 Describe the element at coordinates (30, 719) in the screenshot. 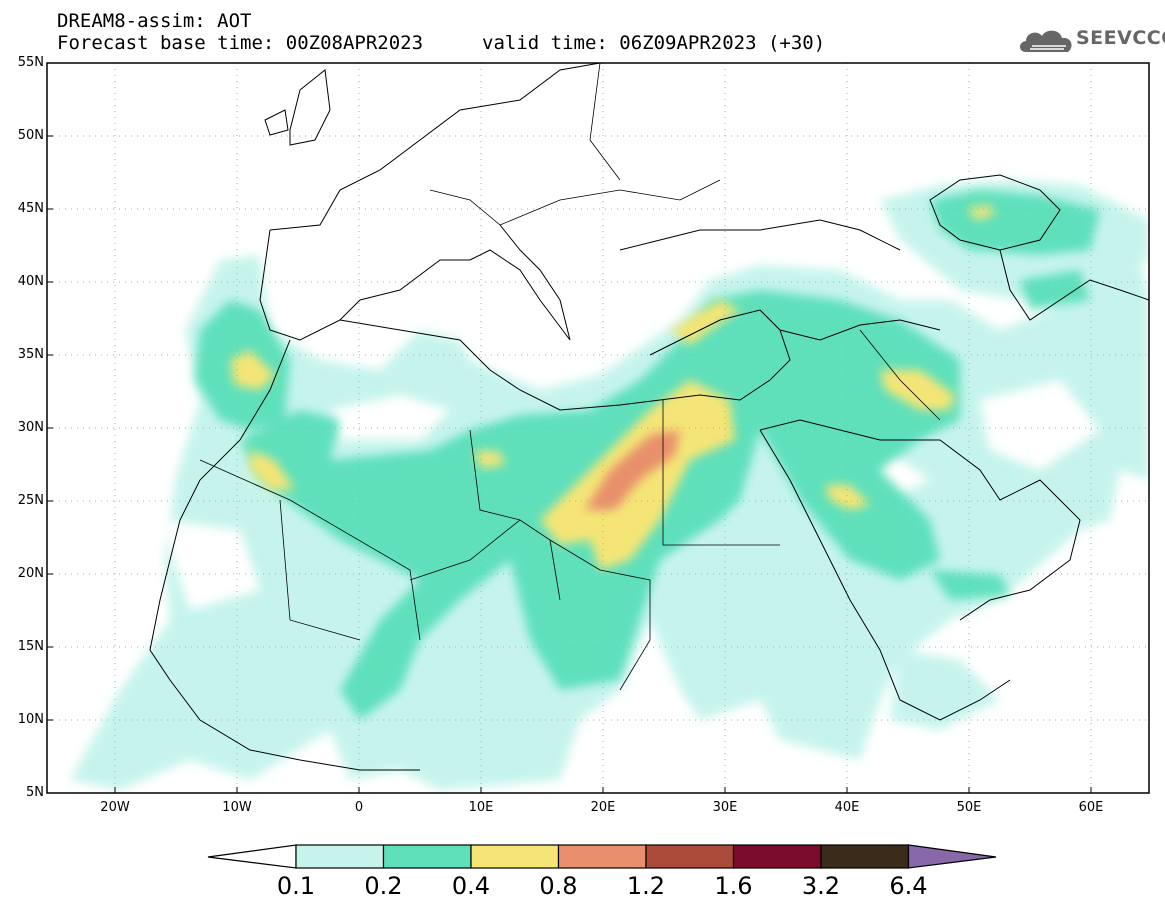

I see `lat-label: 10N` at that location.